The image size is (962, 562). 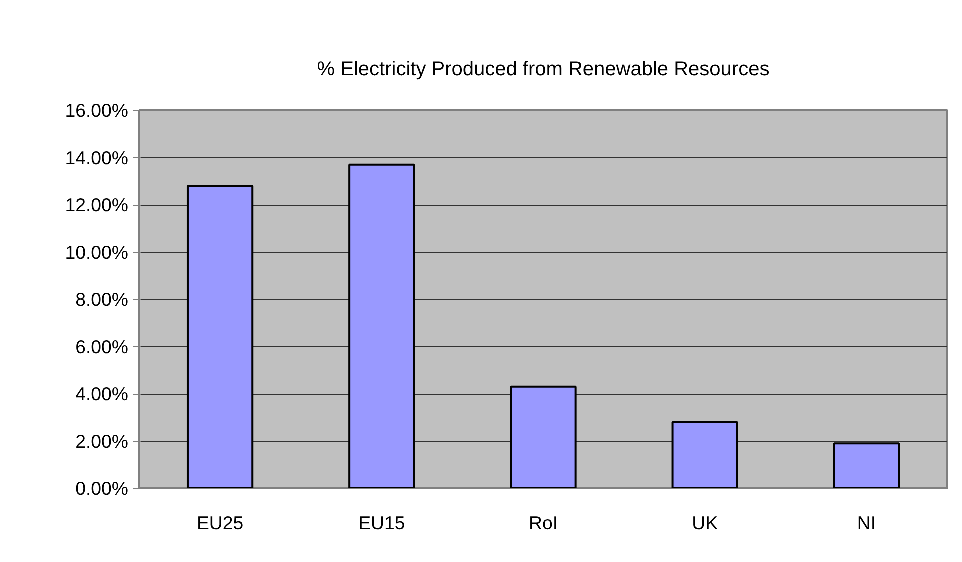 I want to click on y-tick-label: 2.00%, so click(x=102, y=441).